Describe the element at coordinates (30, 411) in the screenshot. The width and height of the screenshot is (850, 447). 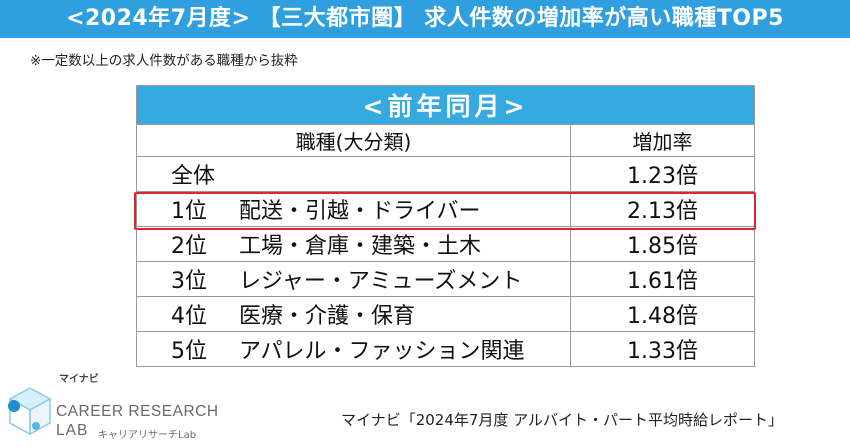
I see `cube-logo-icon` at that location.